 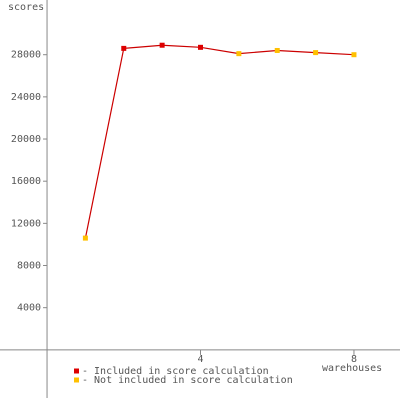 I want to click on y-tick-label: 4000, so click(x=29, y=308).